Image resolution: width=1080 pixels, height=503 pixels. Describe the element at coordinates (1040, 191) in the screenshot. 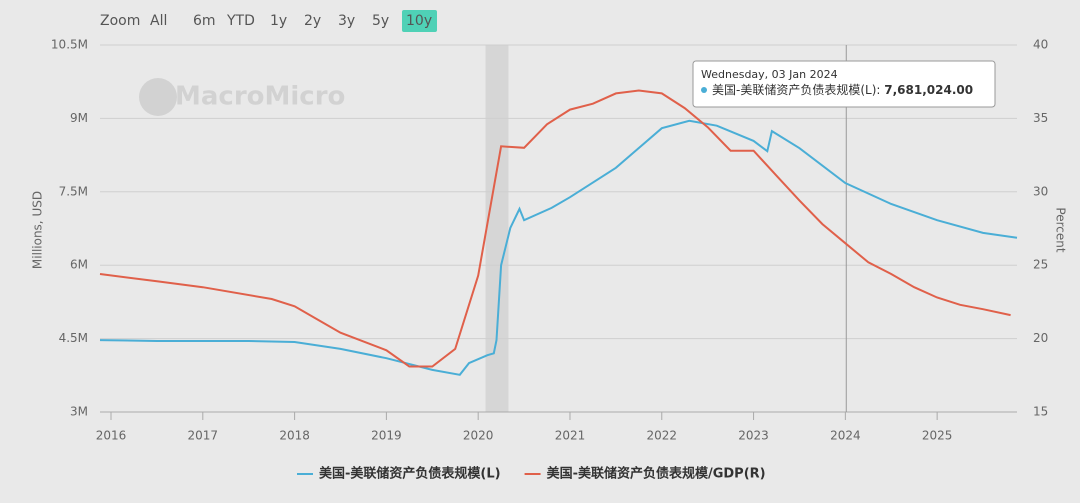

I see `y2-tick-label: 30` at that location.